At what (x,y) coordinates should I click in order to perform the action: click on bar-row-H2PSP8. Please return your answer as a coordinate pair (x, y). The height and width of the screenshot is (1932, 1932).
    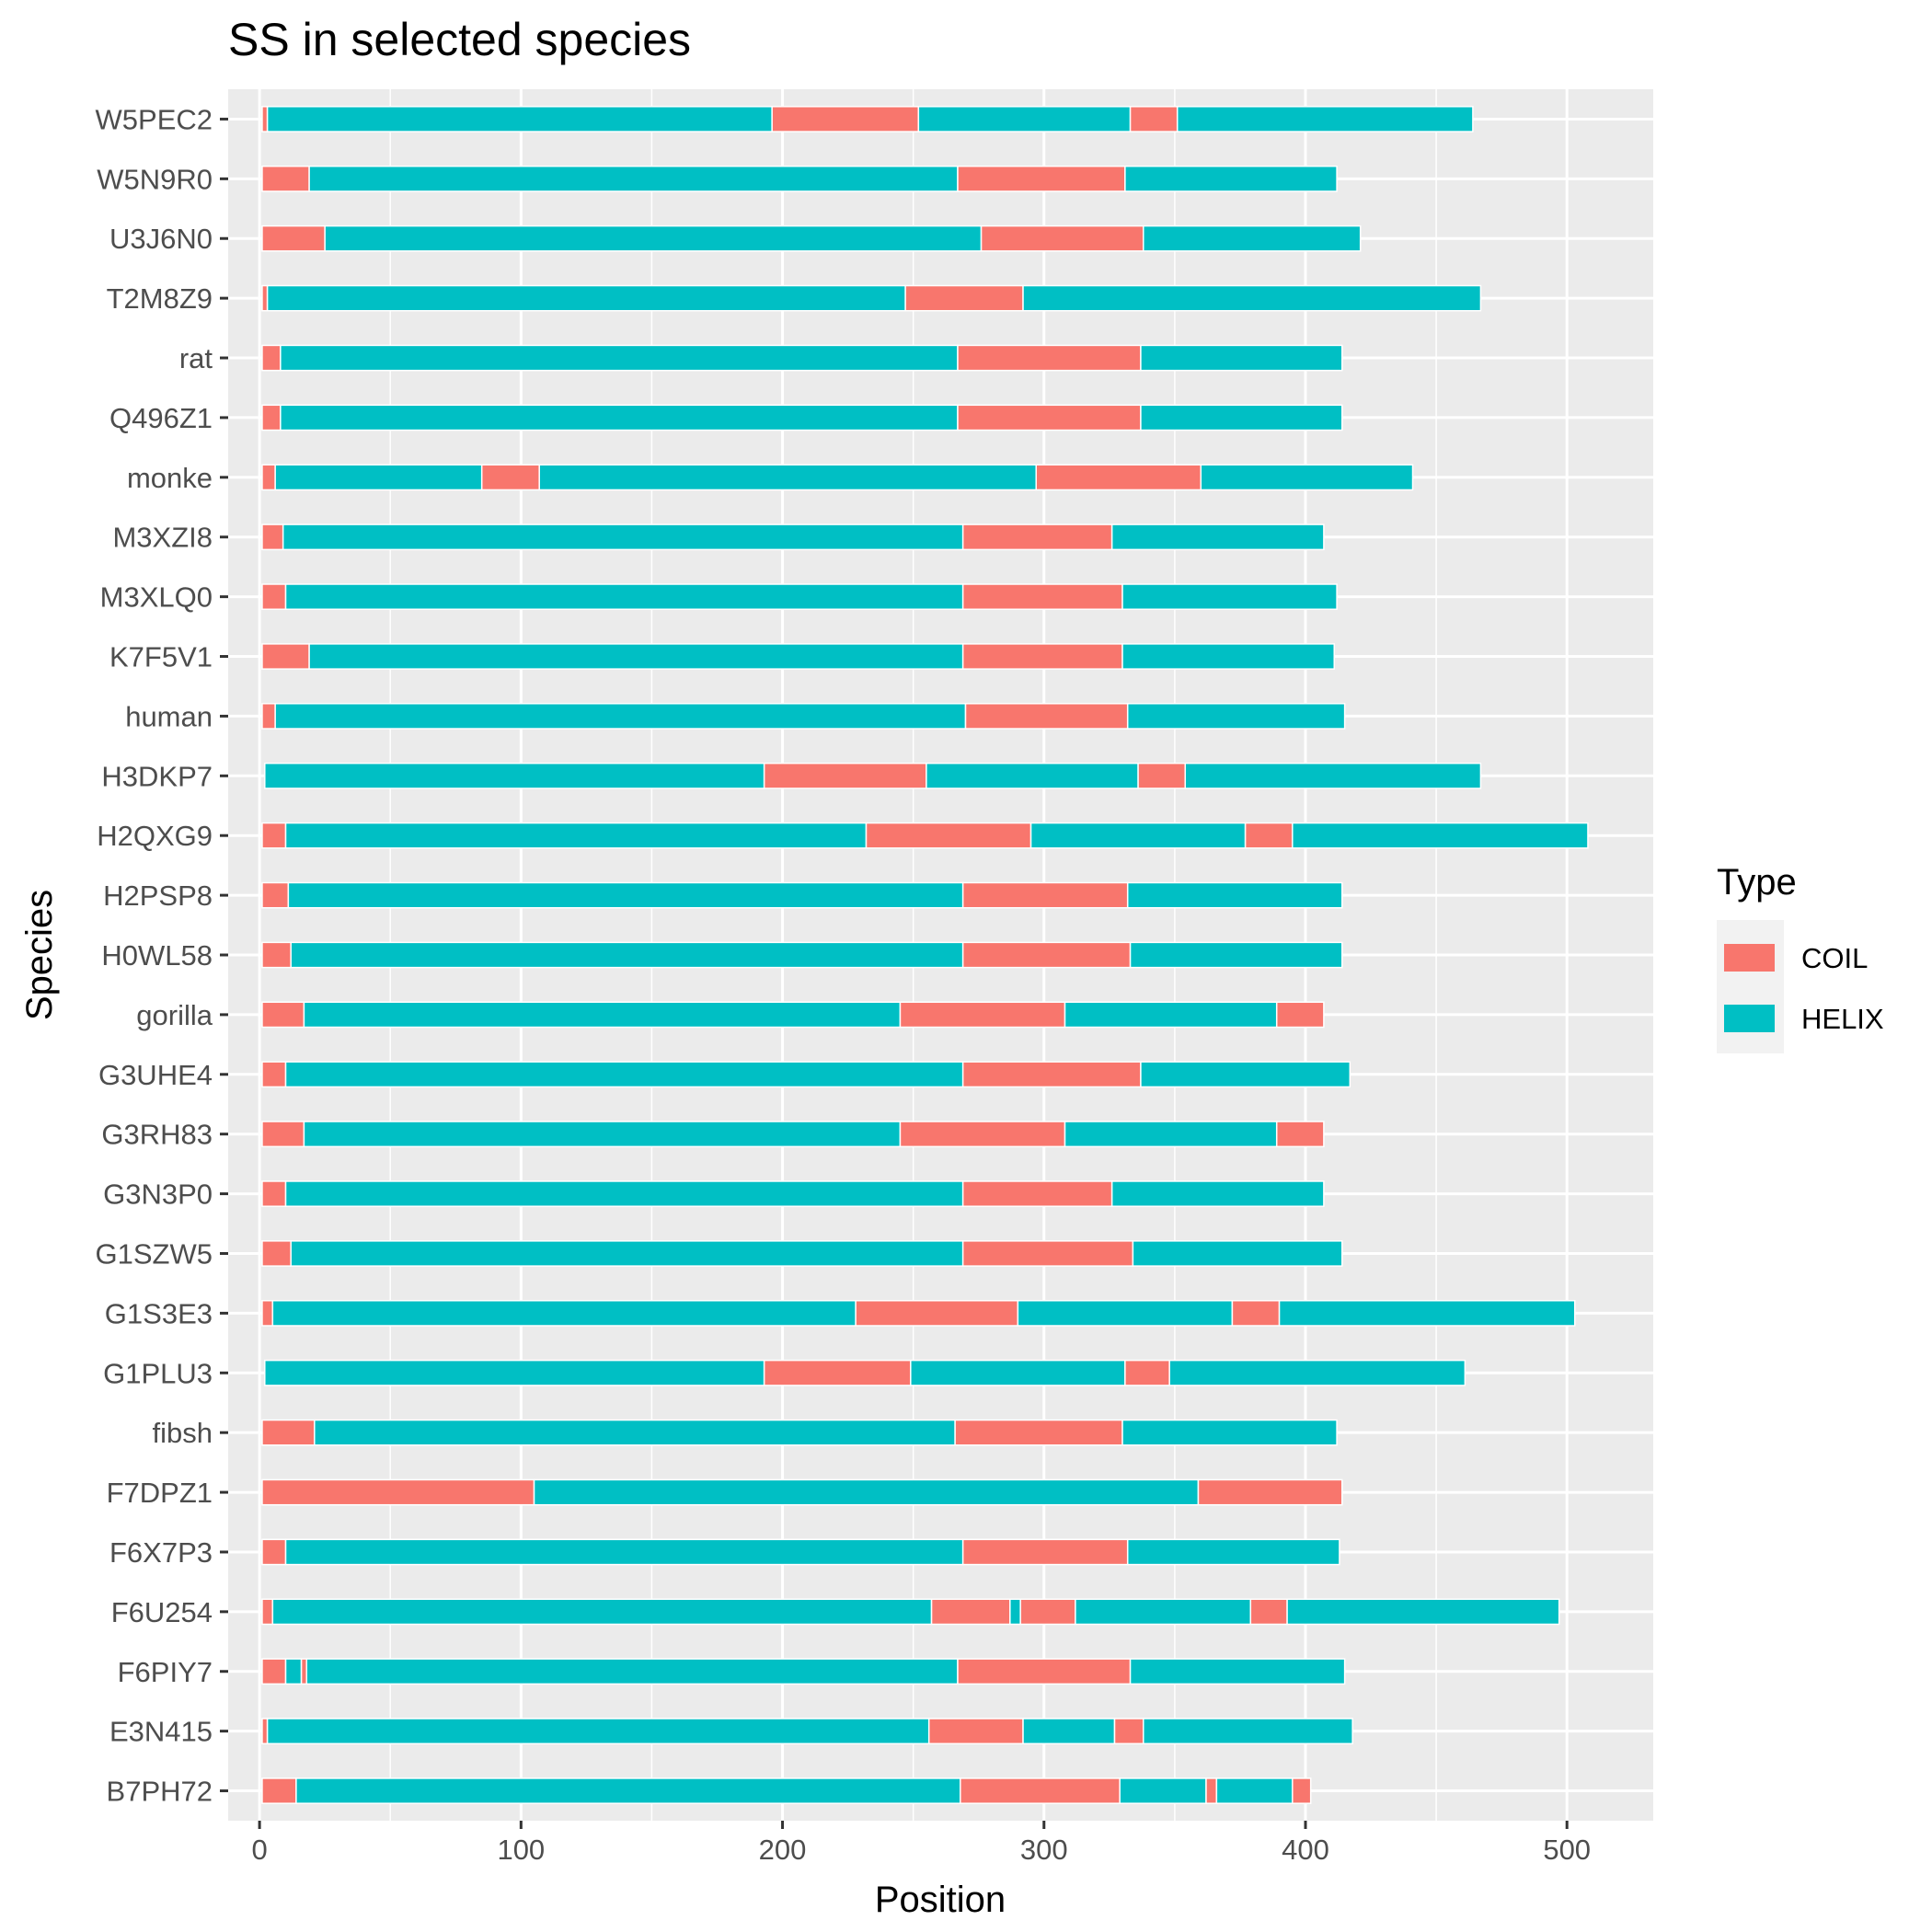
    Looking at the image, I should click on (802, 895).